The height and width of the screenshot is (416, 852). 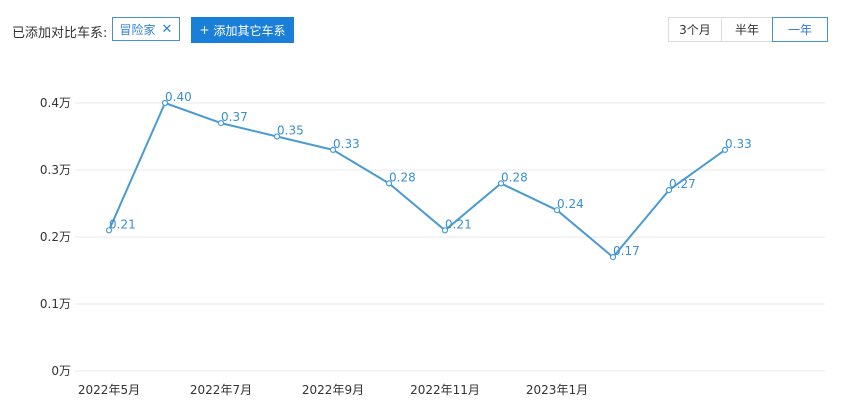 I want to click on series-chip-label: 冒险家, so click(x=137, y=29).